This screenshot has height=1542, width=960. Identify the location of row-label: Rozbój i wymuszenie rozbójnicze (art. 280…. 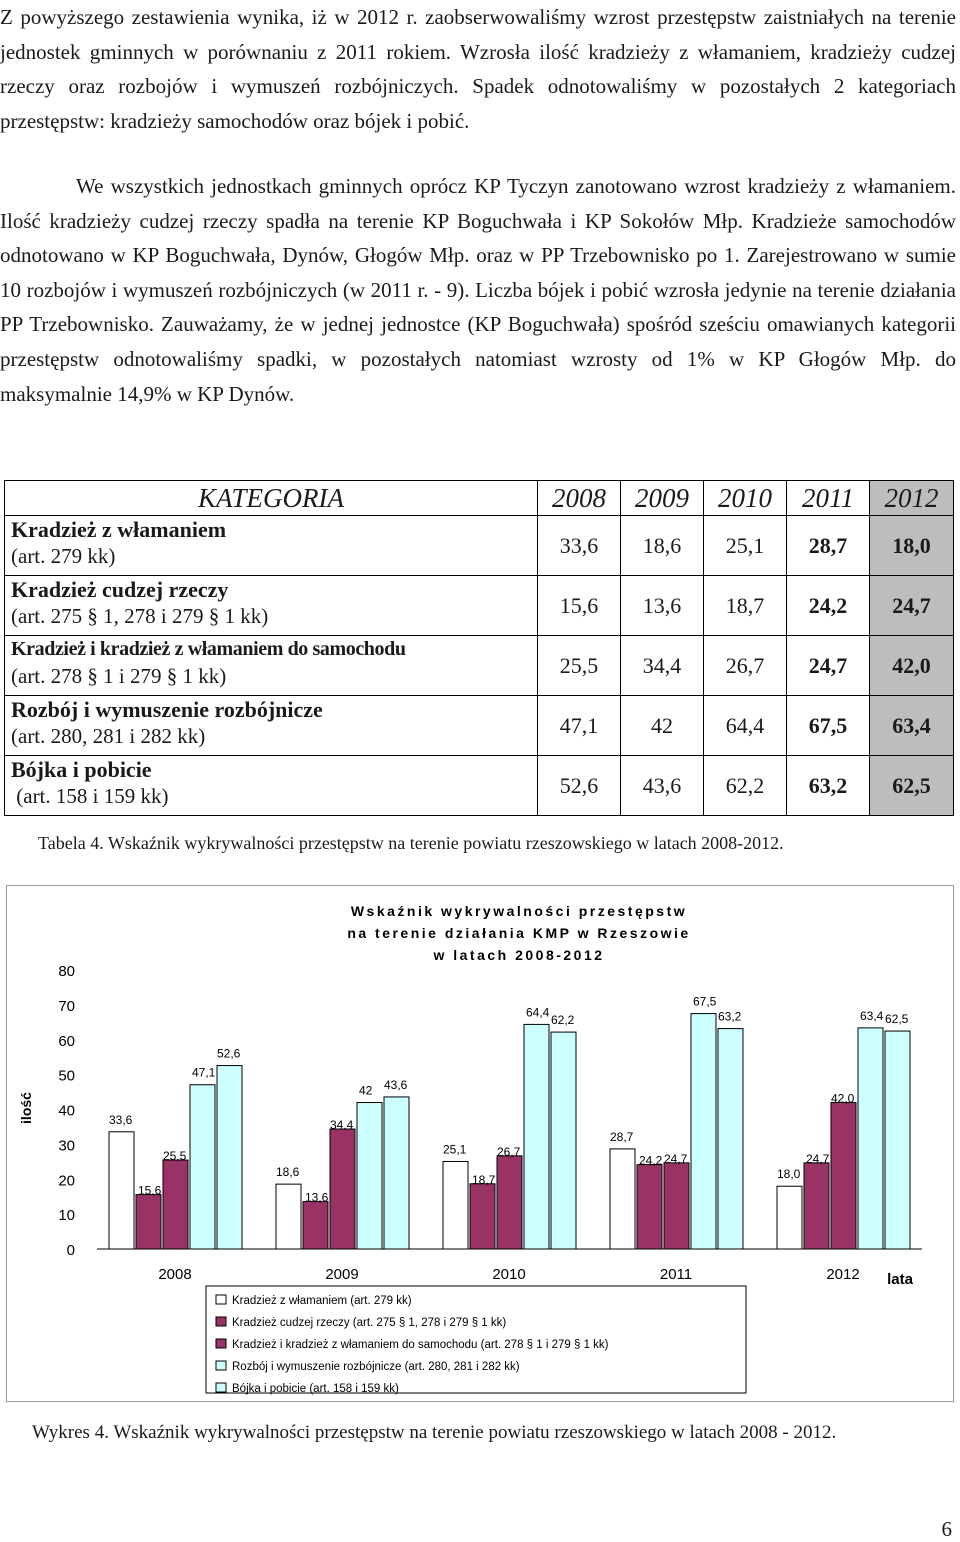
(271, 725).